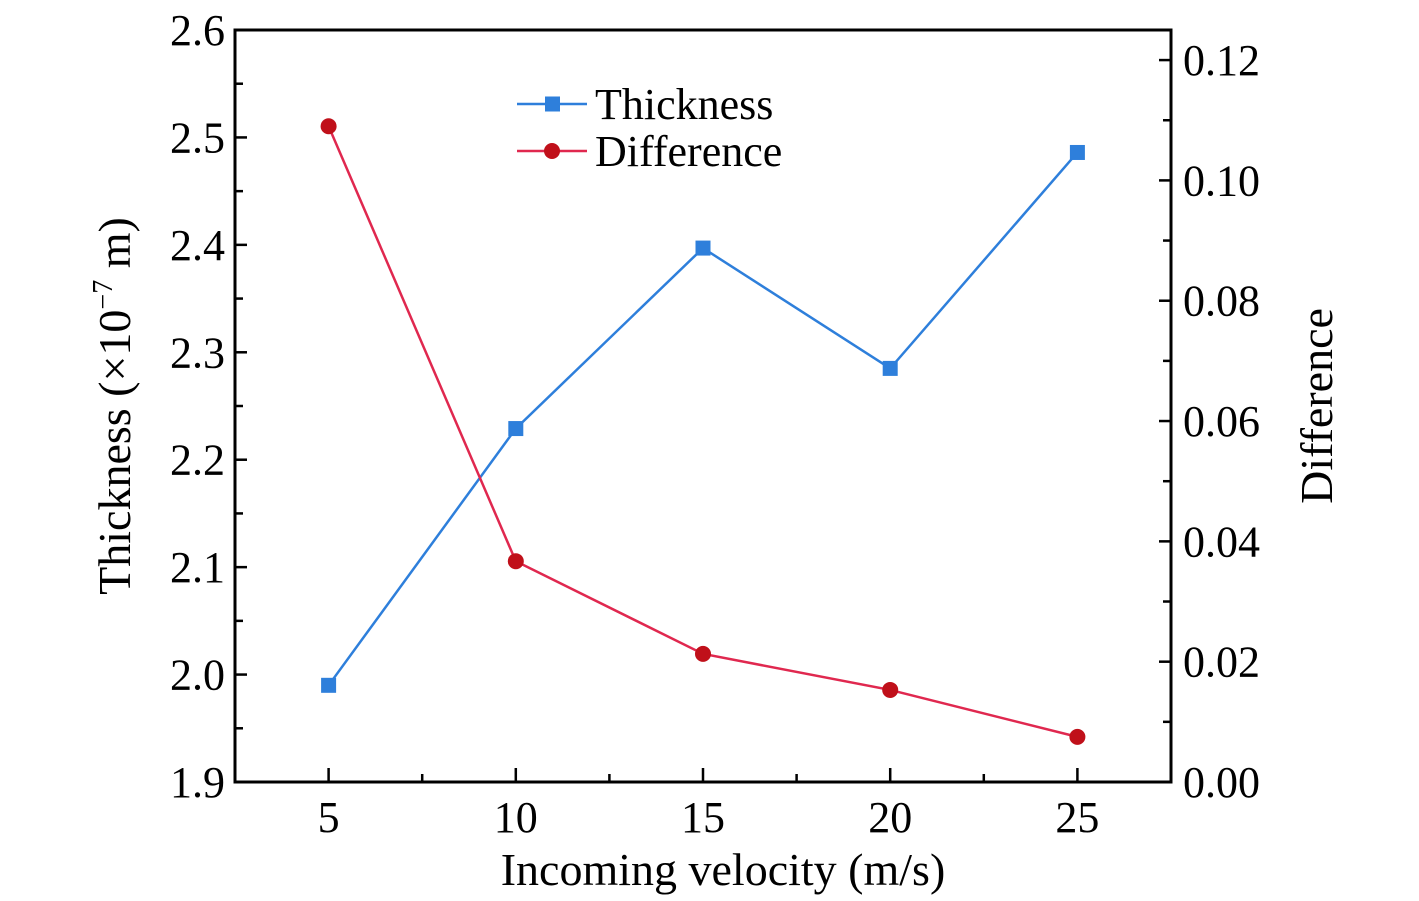  Describe the element at coordinates (688, 151) in the screenshot. I see `legend-difference-label: Difference` at that location.